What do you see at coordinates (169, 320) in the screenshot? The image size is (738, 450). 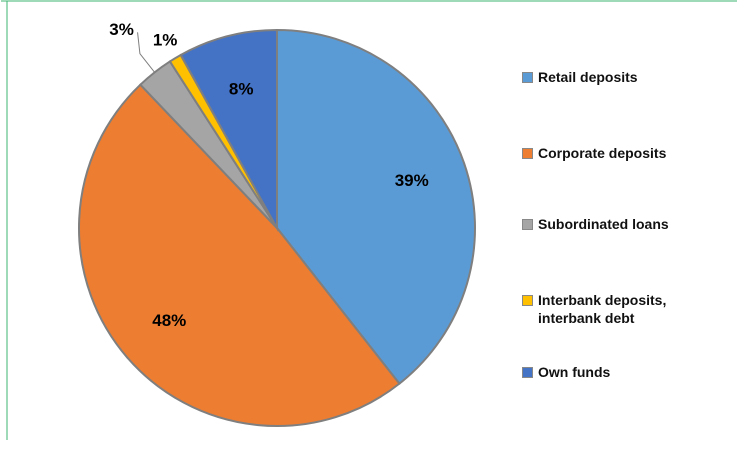 I see `data-label: 48%` at bounding box center [169, 320].